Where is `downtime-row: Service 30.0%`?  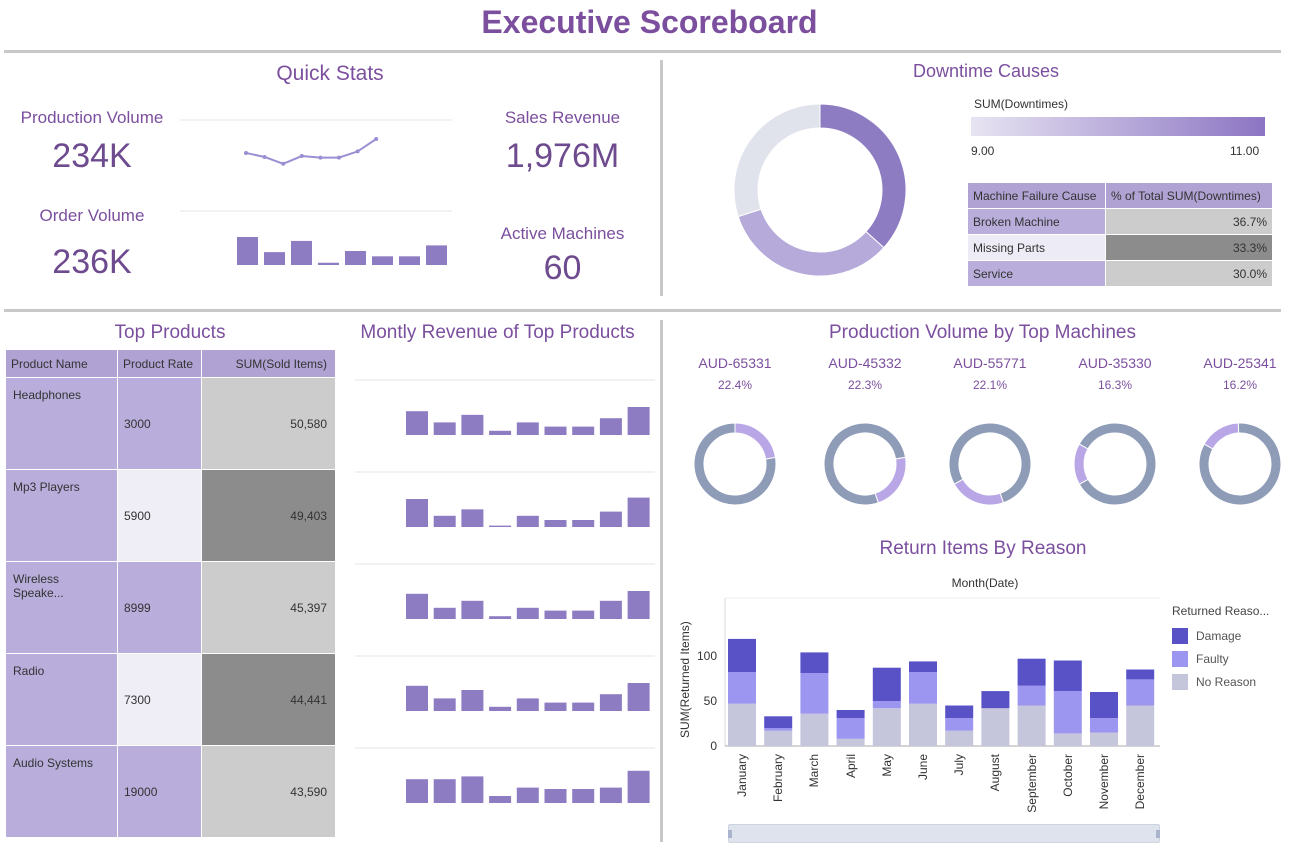 downtime-row: Service 30.0% is located at coordinates (1120, 273).